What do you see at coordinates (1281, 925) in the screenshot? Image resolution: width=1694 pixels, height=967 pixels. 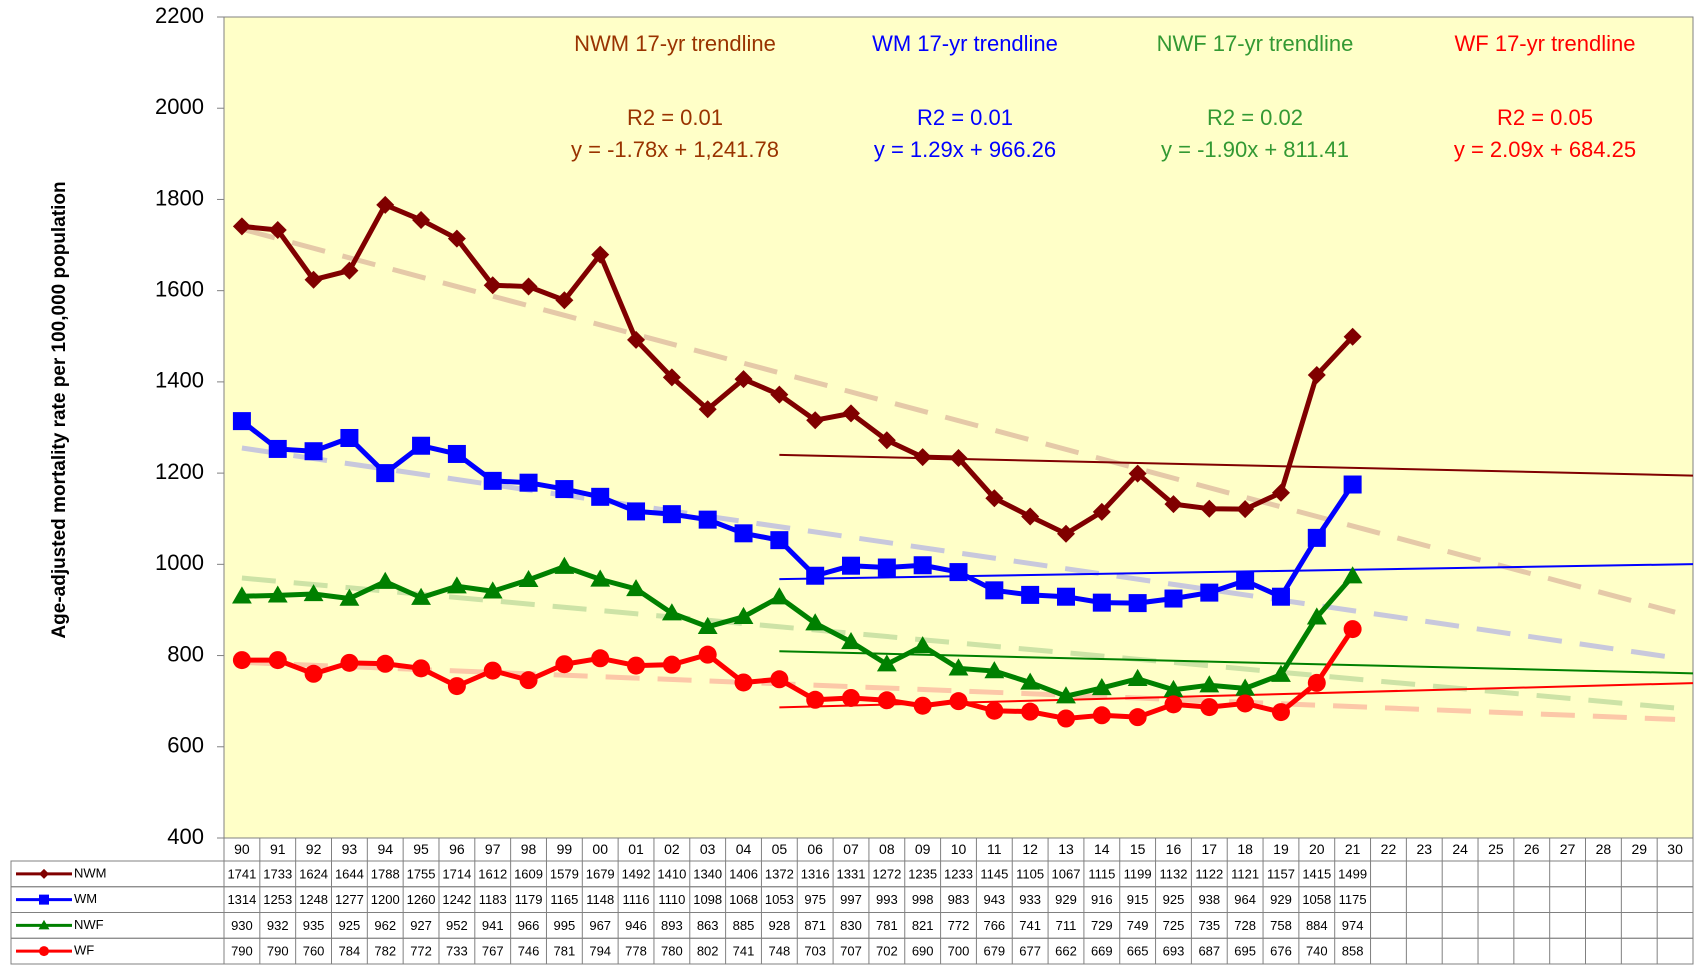 I see `table-value: 758` at bounding box center [1281, 925].